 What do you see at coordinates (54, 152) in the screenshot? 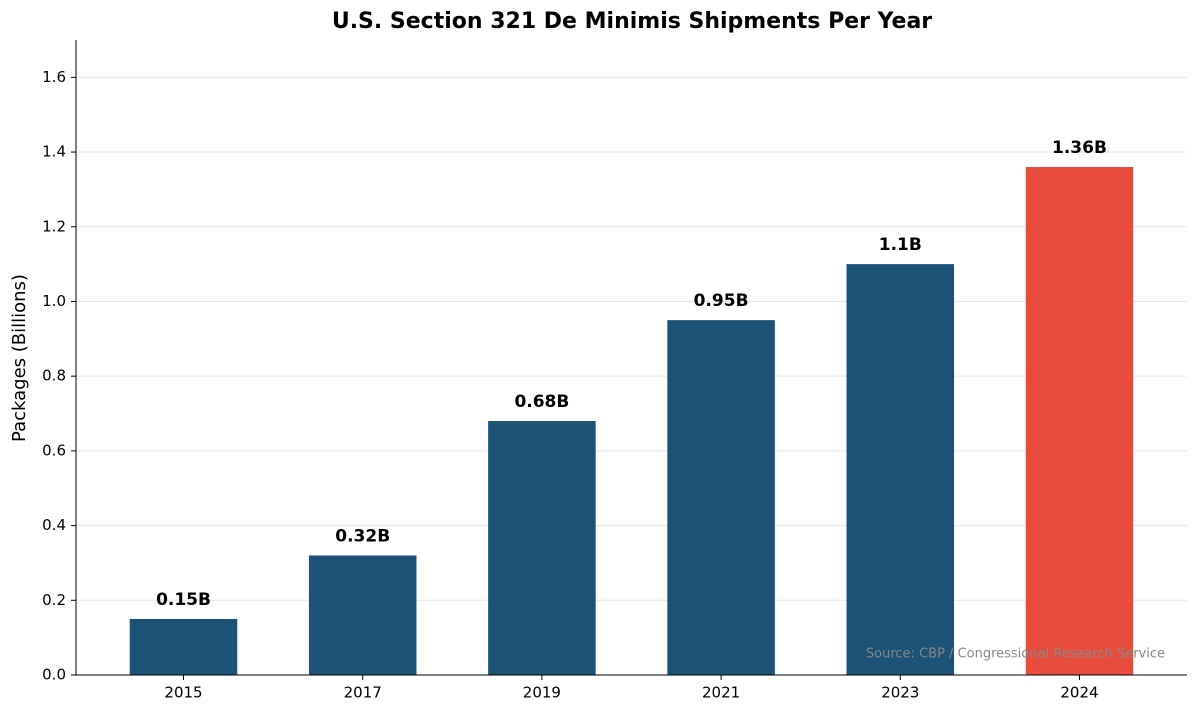
I see `y-tick-label: 1.4` at bounding box center [54, 152].